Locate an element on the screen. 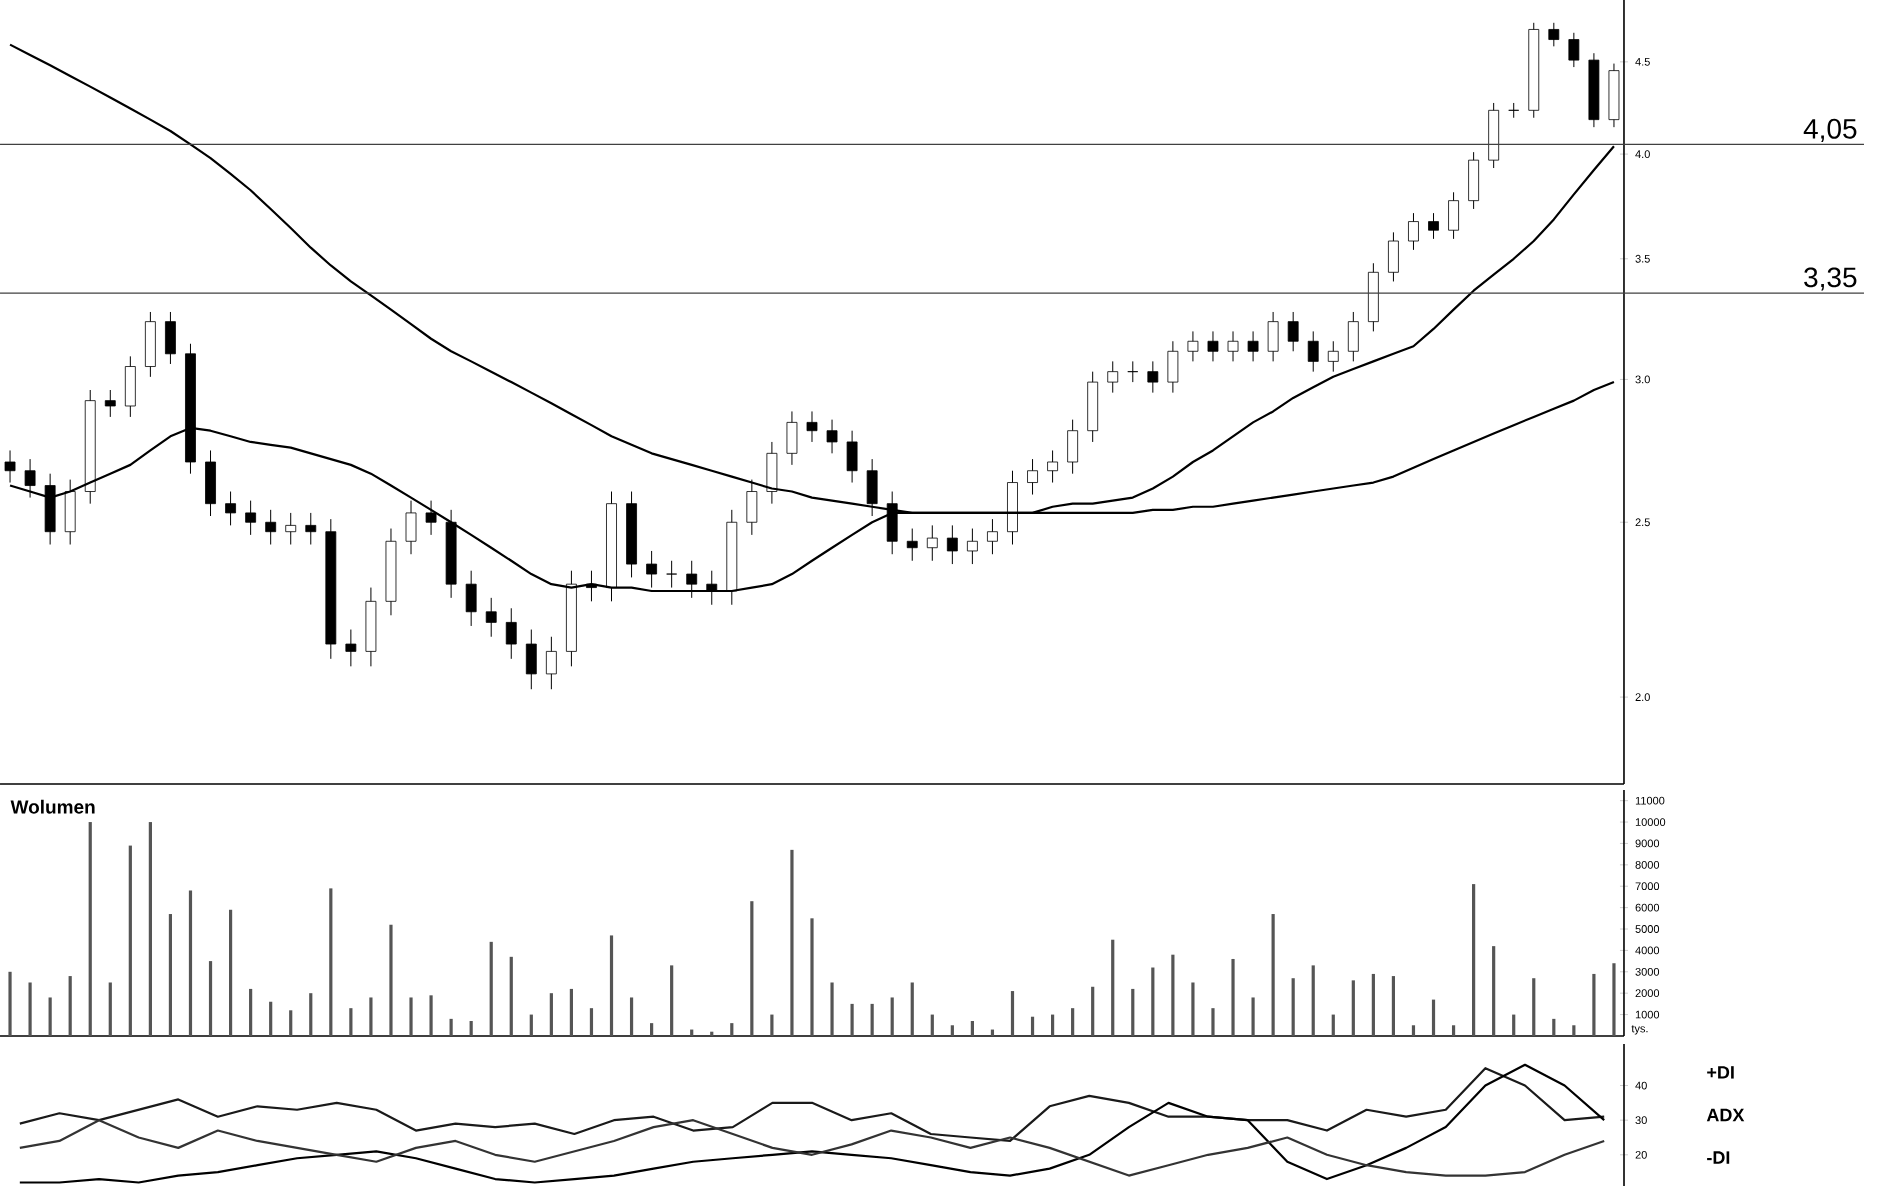 The image size is (1896, 1186). line-series is located at coordinates (812, 1123).